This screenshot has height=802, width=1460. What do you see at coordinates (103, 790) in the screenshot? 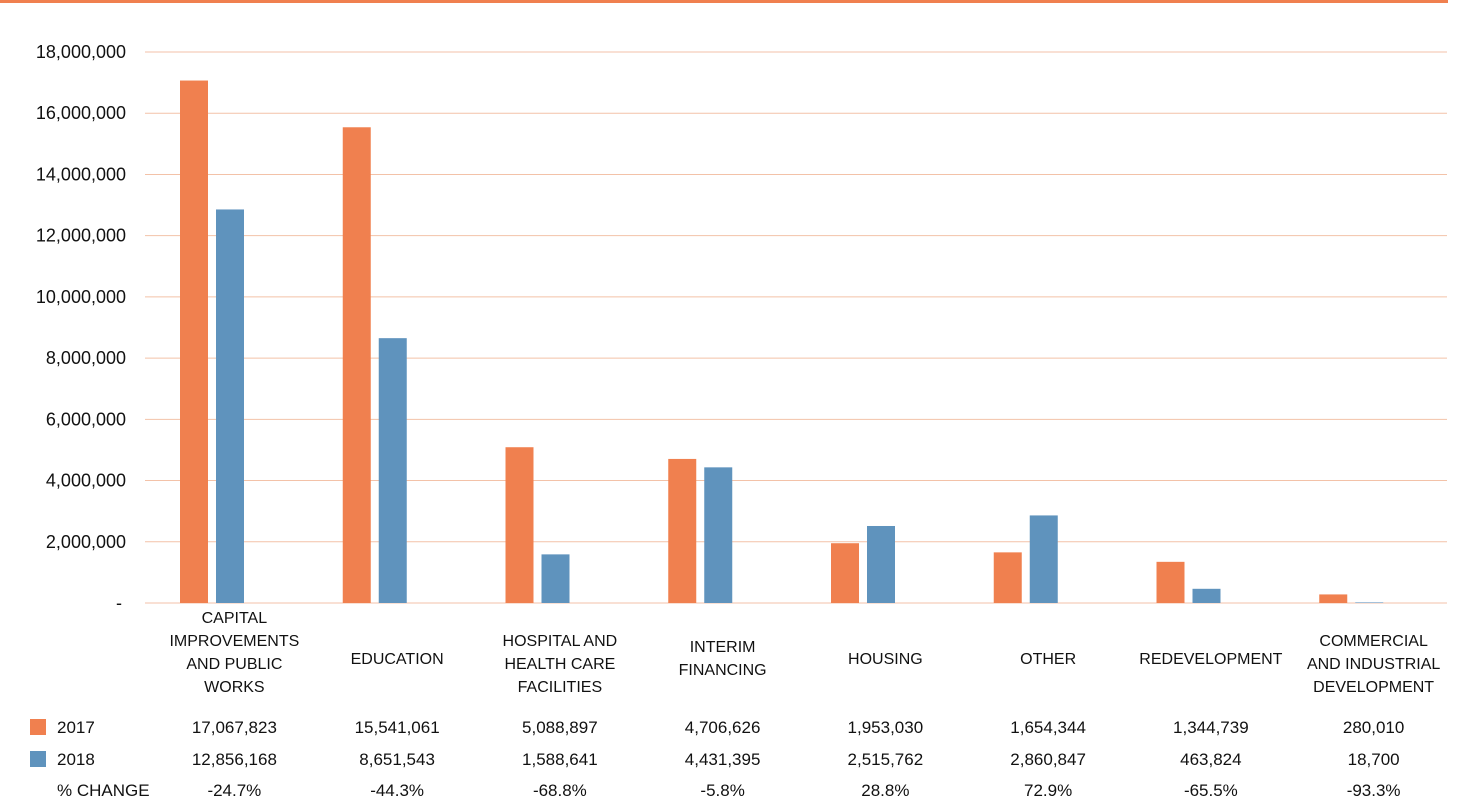
I see `pct-change-label: % CHANGE` at bounding box center [103, 790].